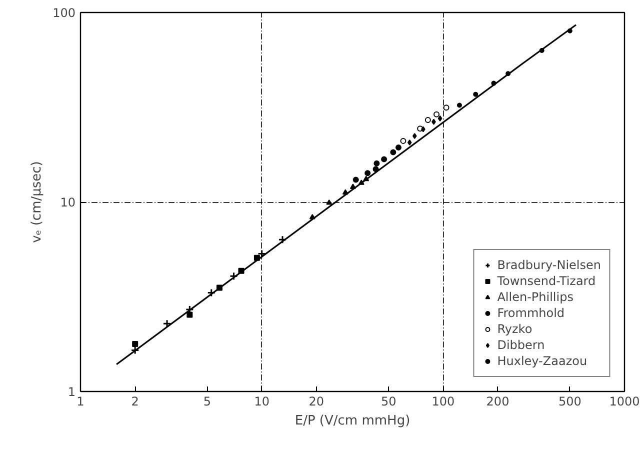 The width and height of the screenshot is (644, 461). Describe the element at coordinates (262, 401) in the screenshot. I see `x-tick-label: 10` at that location.